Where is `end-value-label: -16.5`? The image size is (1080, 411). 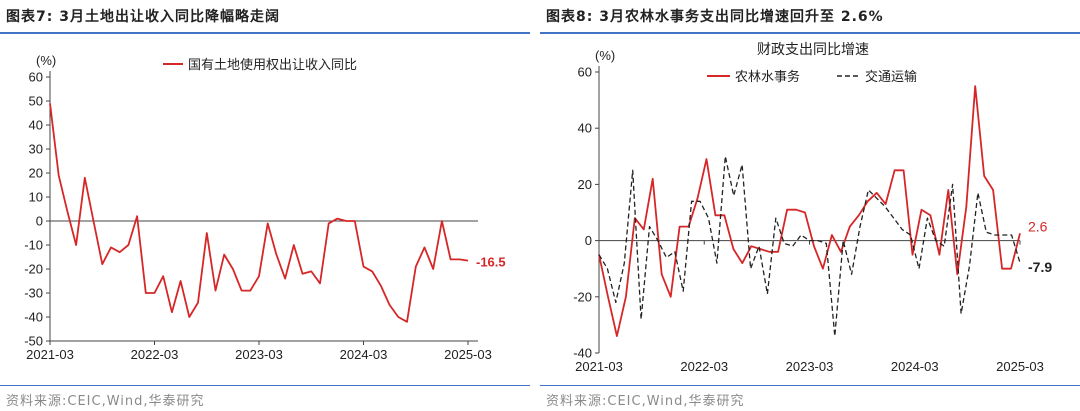
end-value-label: -16.5 is located at coordinates (491, 262).